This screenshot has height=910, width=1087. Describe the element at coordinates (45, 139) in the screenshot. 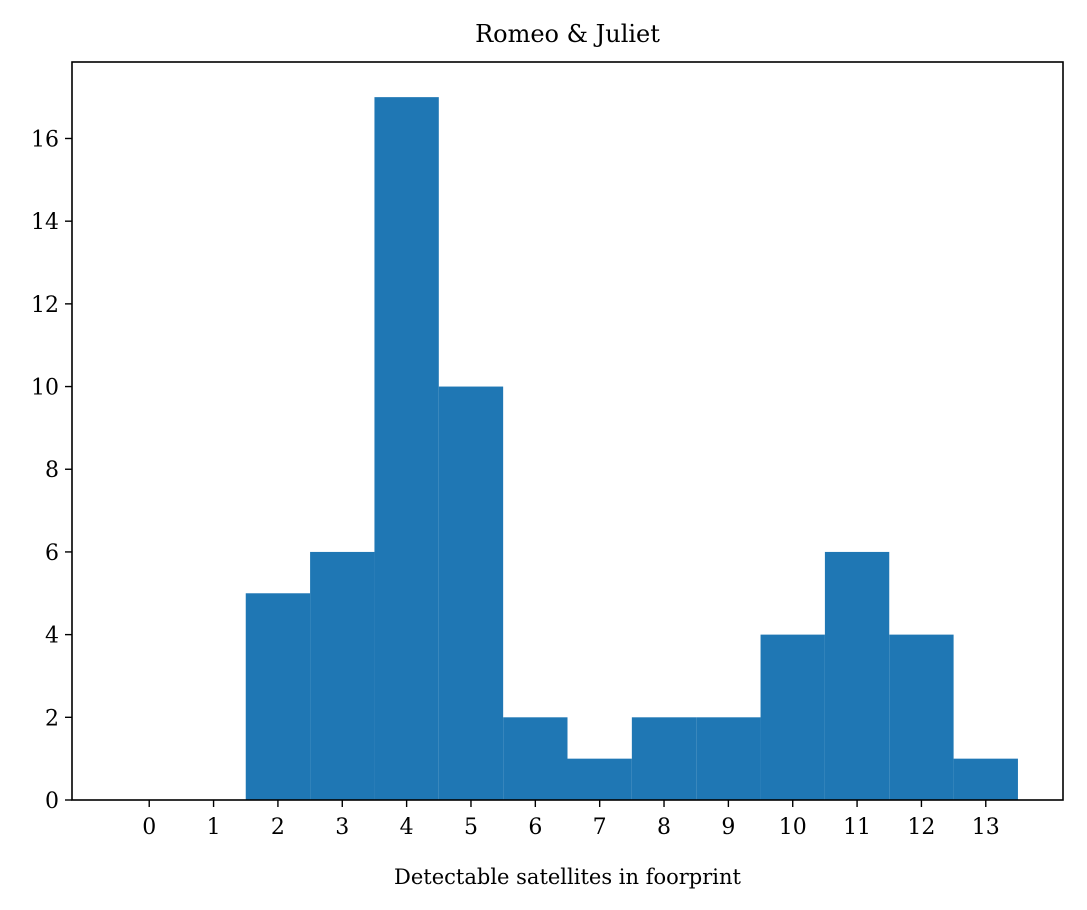

I see `y-tick-label: 16` at that location.